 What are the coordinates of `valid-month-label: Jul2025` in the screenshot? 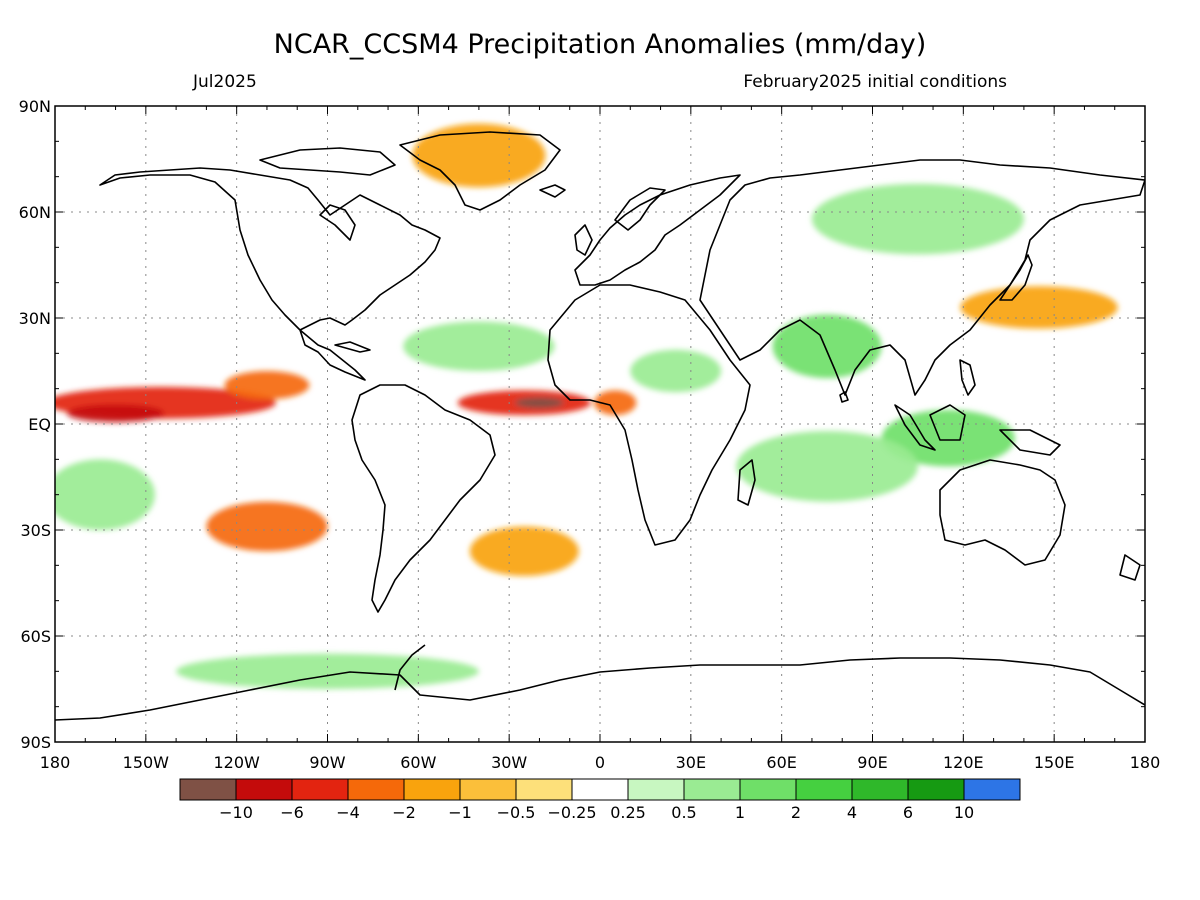 It's located at (224, 82).